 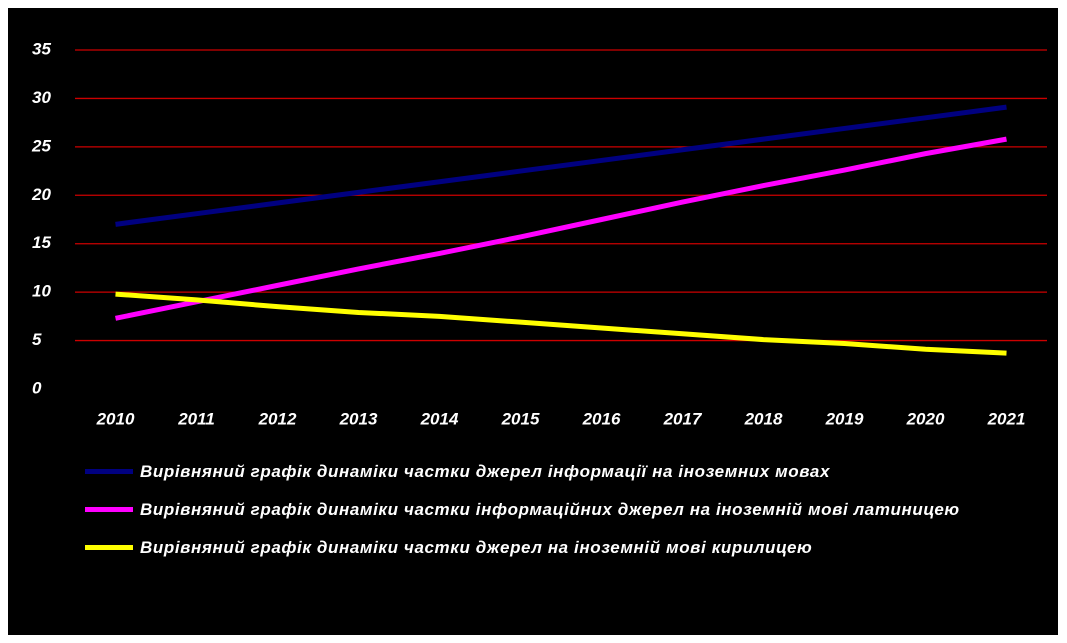 What do you see at coordinates (37, 339) in the screenshot?
I see `y-tick-label: 5` at bounding box center [37, 339].